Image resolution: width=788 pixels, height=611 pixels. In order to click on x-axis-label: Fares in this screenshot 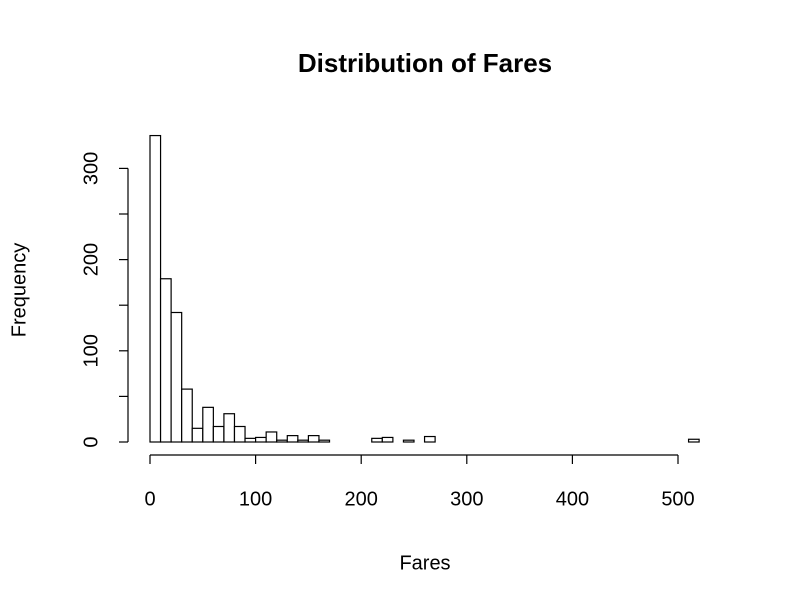, I will do `click(424, 563)`.